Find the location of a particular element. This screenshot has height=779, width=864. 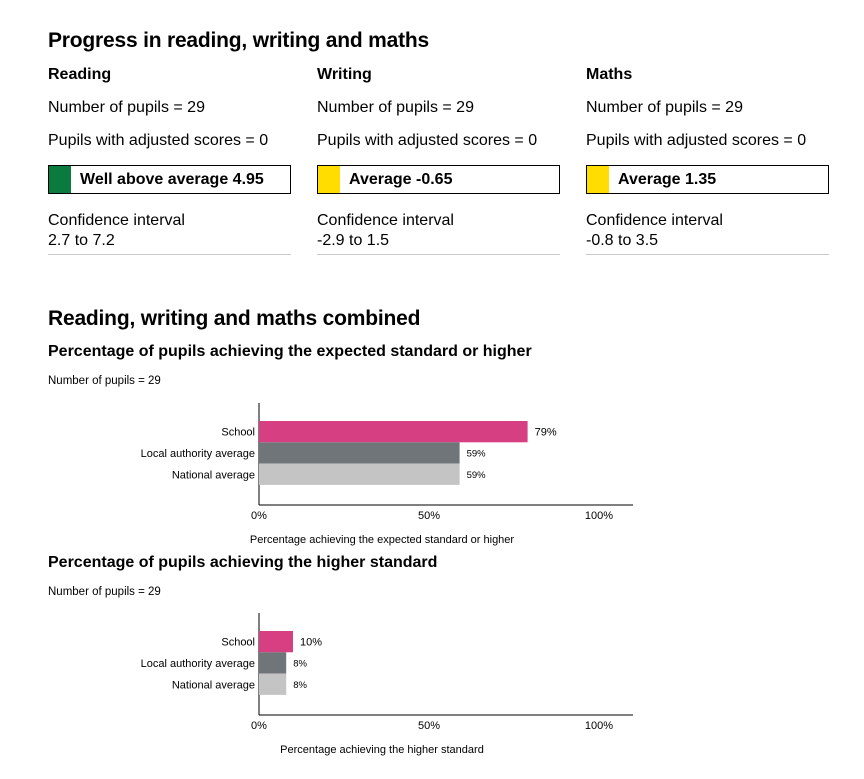

chart1-subtitle: Number of pupils = 29 is located at coordinates (104, 381).